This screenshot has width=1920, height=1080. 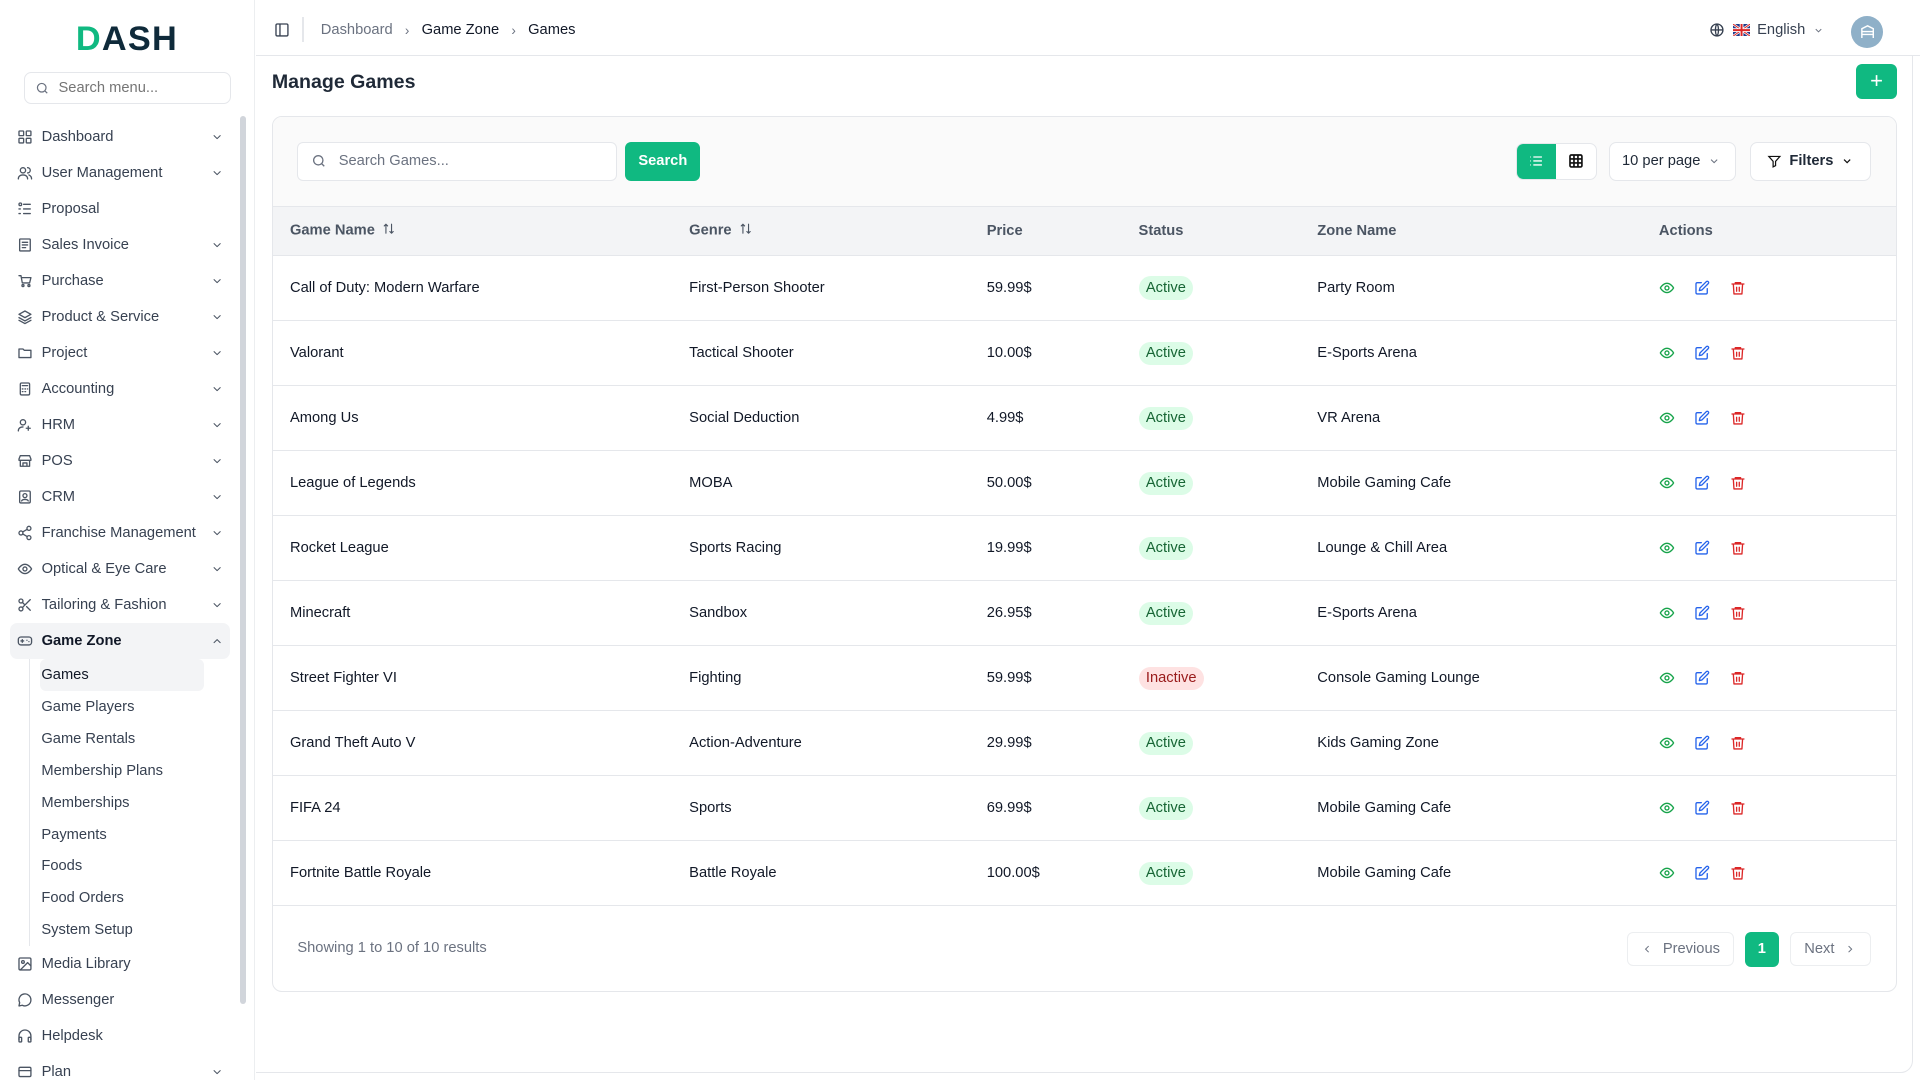 What do you see at coordinates (1536, 161) in the screenshot?
I see `list-view-button` at bounding box center [1536, 161].